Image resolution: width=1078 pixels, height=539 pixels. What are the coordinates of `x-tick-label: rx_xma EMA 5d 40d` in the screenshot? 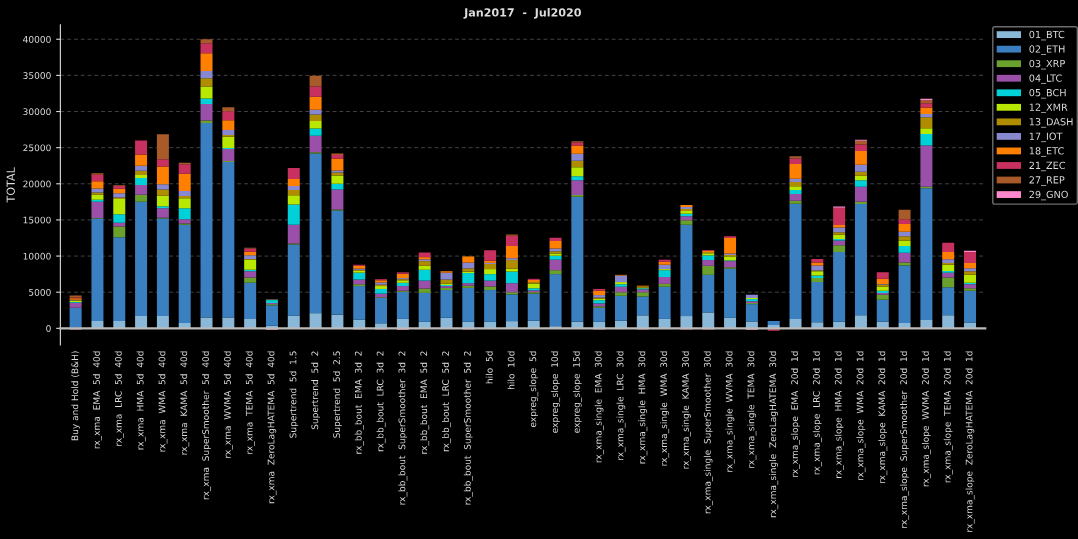 It's located at (97, 400).